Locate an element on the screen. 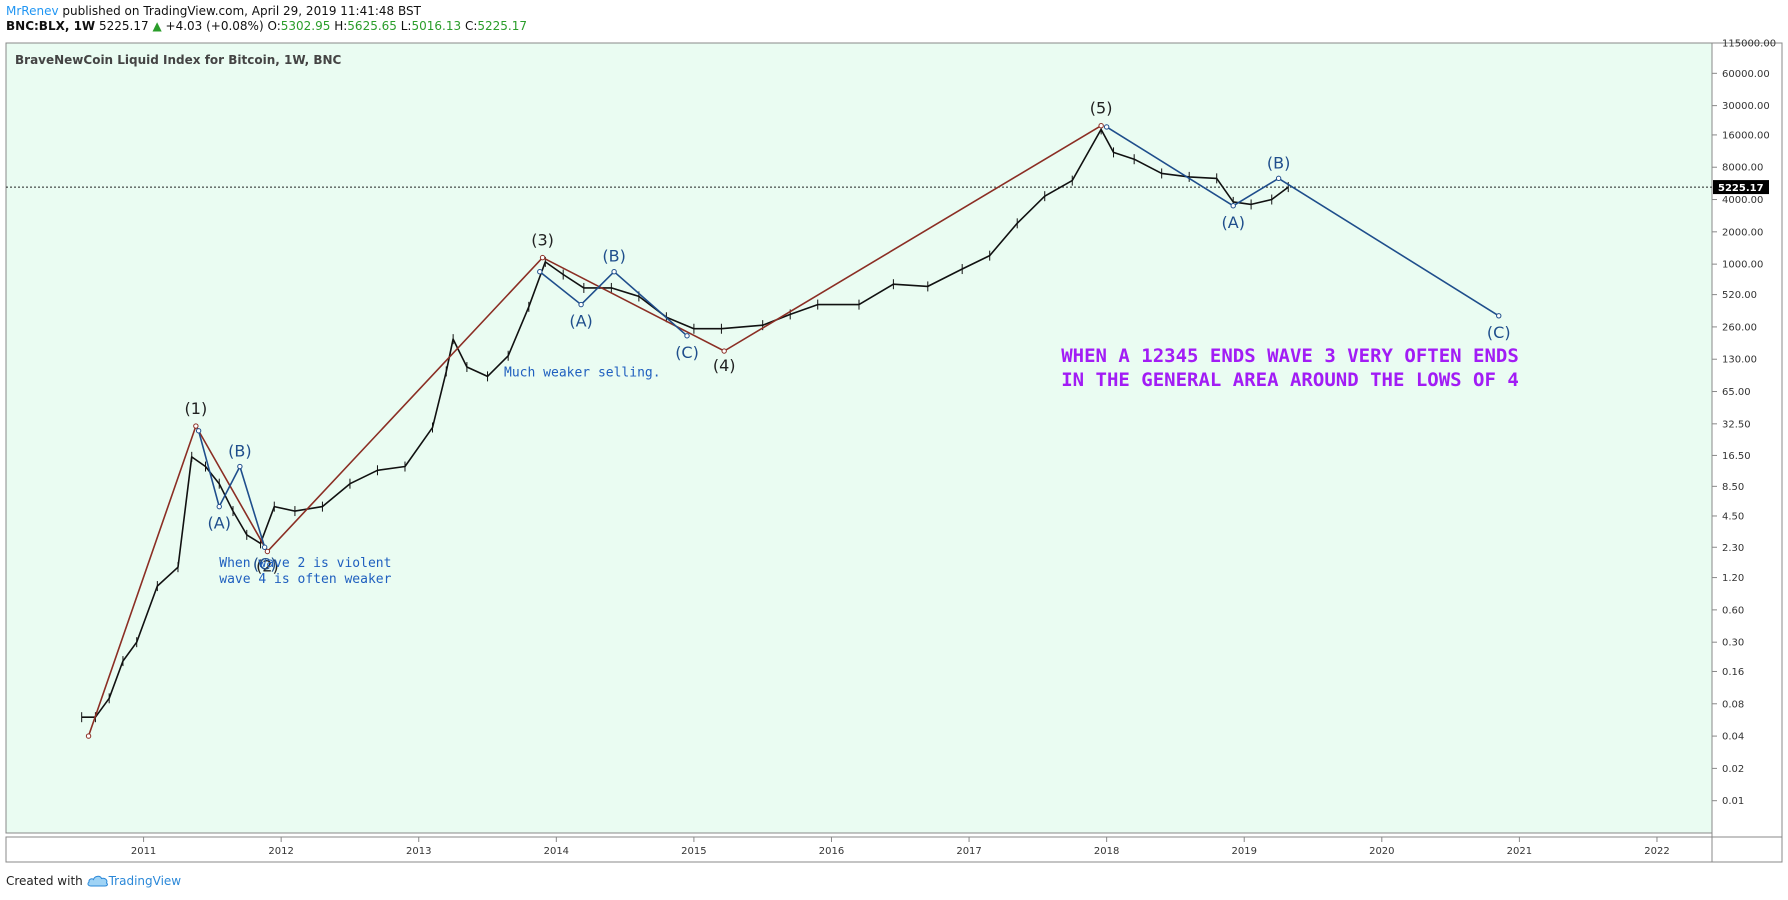 The width and height of the screenshot is (1788, 900). impulse-wave-label: (5) is located at coordinates (1101, 108).